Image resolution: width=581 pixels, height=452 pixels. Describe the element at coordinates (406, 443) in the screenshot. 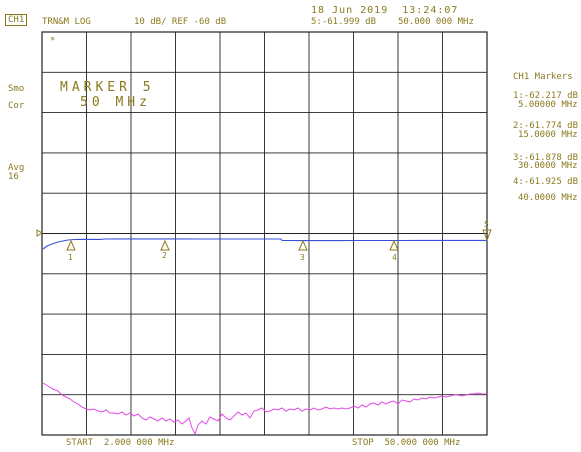

I see `stop-frequency: STOP 50.000 000 MHz` at that location.